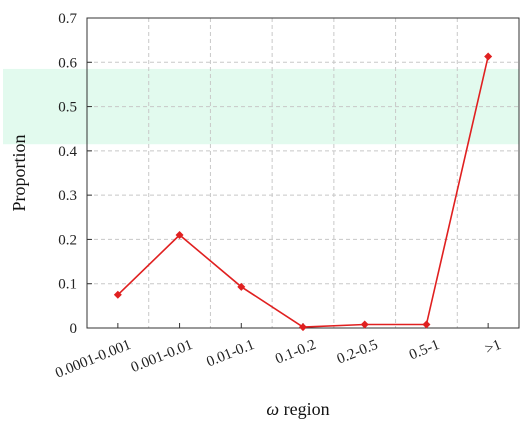 The image size is (521, 428). What do you see at coordinates (493, 347) in the screenshot?
I see `x-tick-label: >1` at bounding box center [493, 347].